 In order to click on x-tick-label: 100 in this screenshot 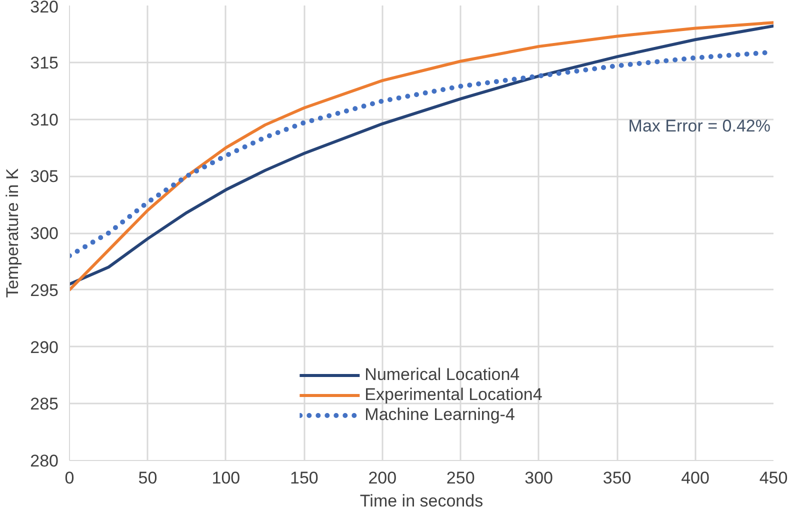, I will do `click(226, 478)`.